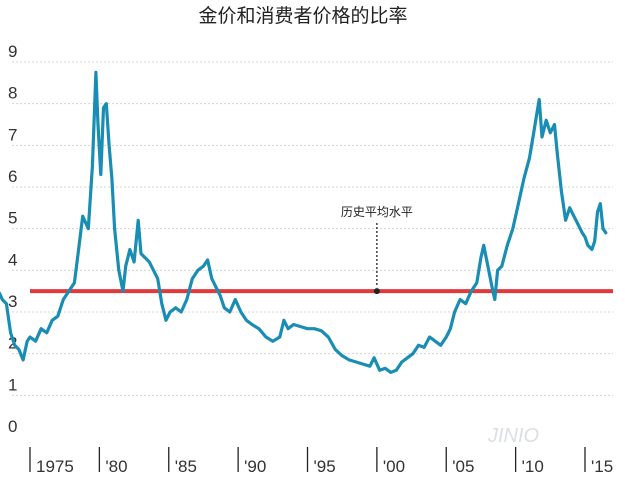 The width and height of the screenshot is (625, 479). Describe the element at coordinates (12, 384) in the screenshot. I see `y-tick-label: 1` at that location.